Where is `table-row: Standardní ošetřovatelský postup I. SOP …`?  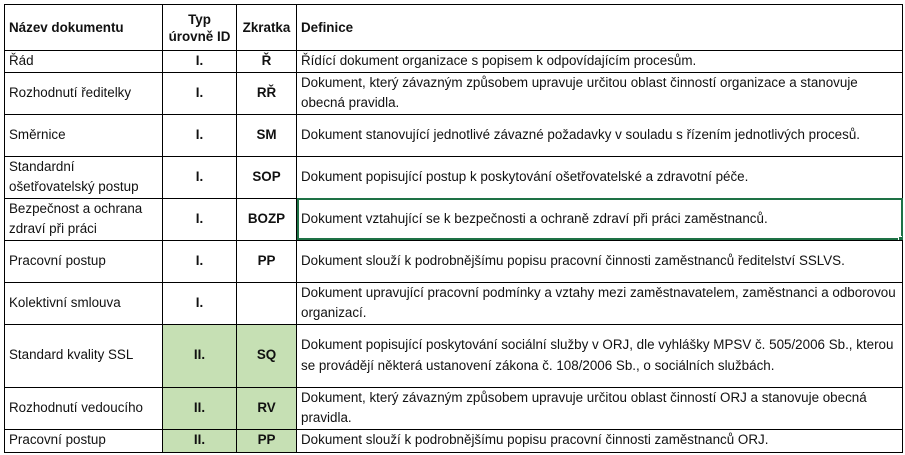
table-row: Standardní ošetřovatelský postup I. SOP … is located at coordinates (453, 177).